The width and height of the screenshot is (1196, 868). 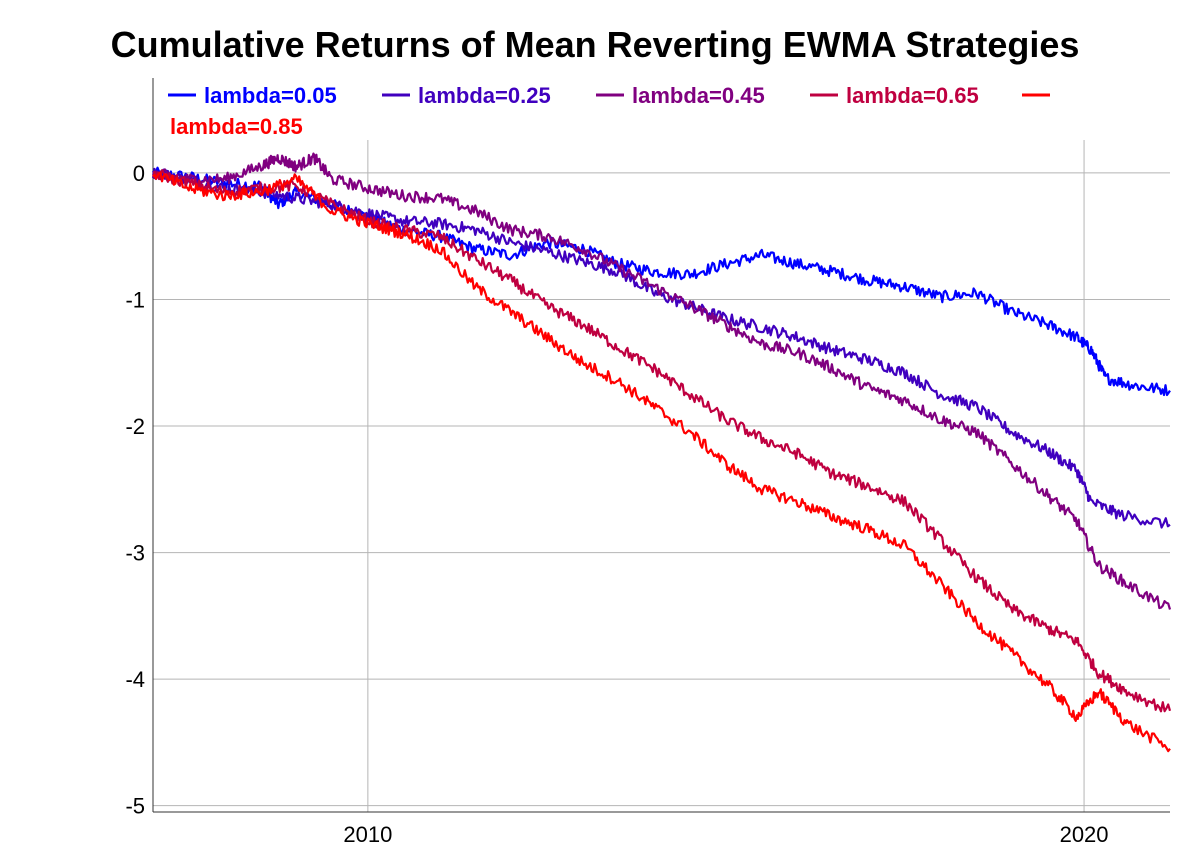 I want to click on y-tick-label: -4, so click(x=135, y=679).